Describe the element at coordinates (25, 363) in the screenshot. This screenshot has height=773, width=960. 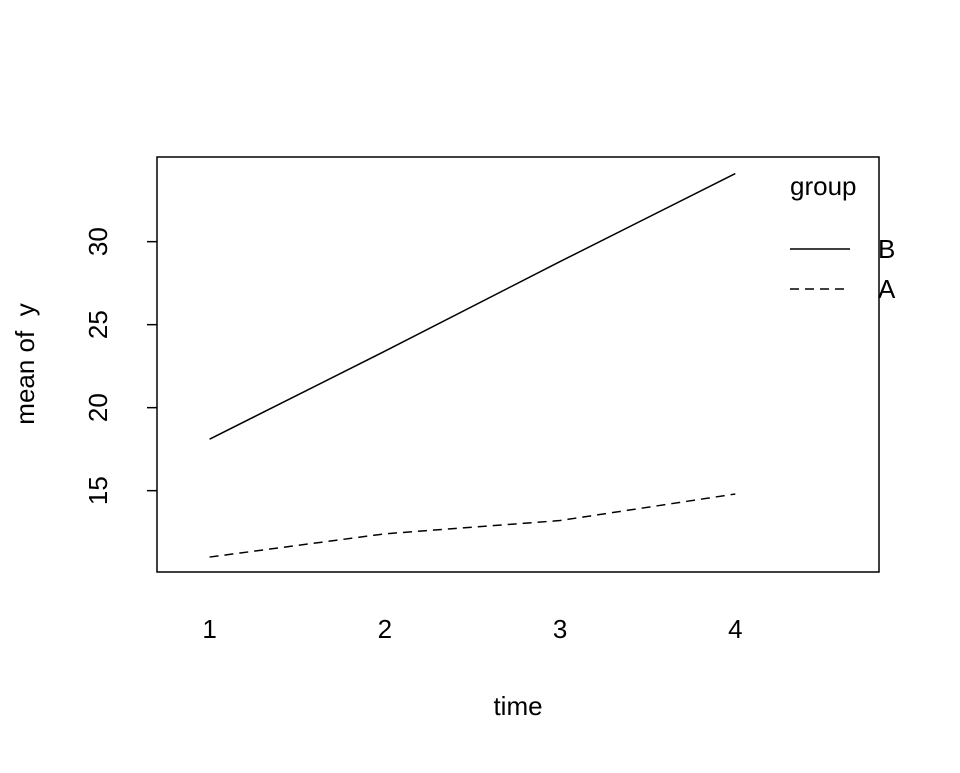
I see `y-axis-label: mean of y` at that location.